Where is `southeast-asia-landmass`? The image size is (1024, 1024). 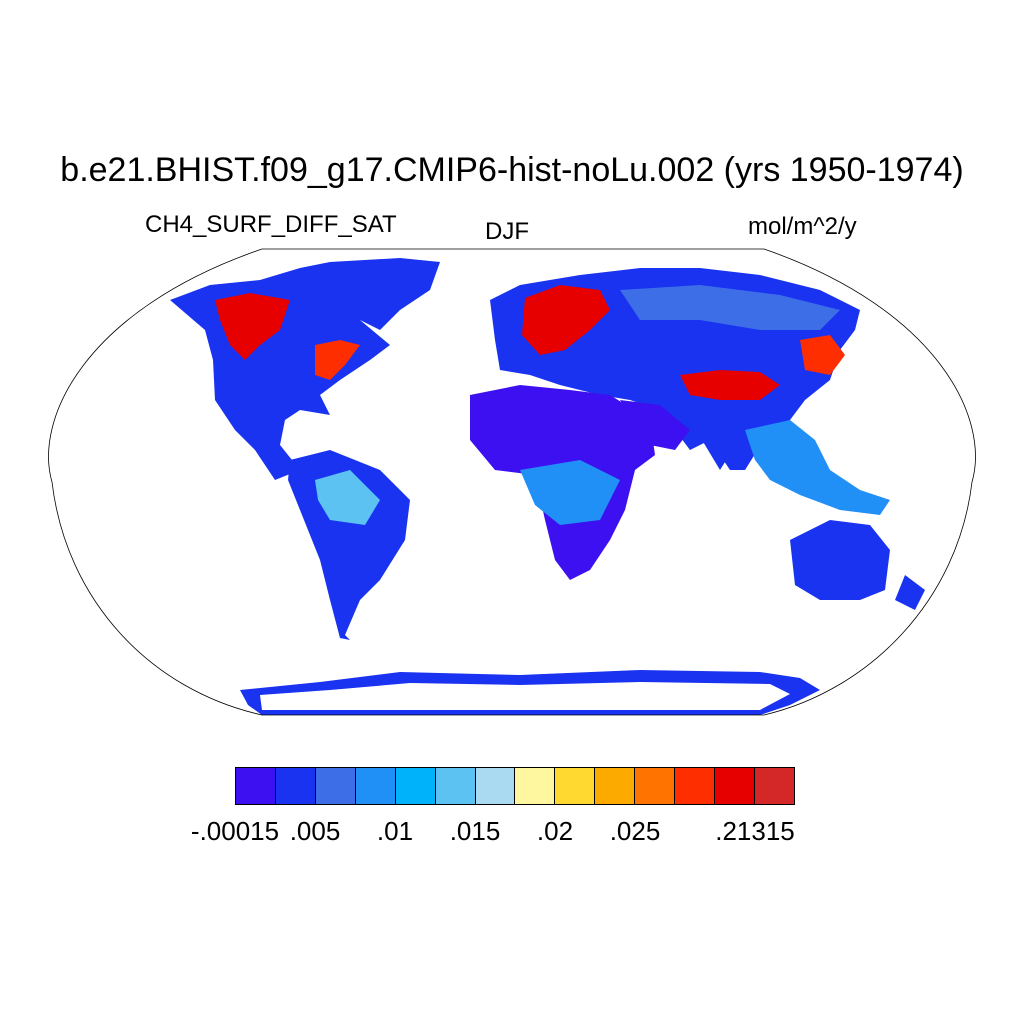 southeast-asia-landmass is located at coordinates (817, 467).